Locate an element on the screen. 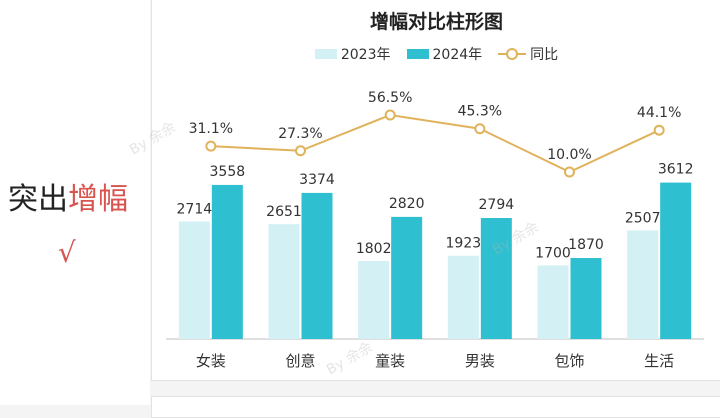 Image resolution: width=720 pixels, height=418 pixels. legend-item-2023: 2023年 is located at coordinates (352, 54).